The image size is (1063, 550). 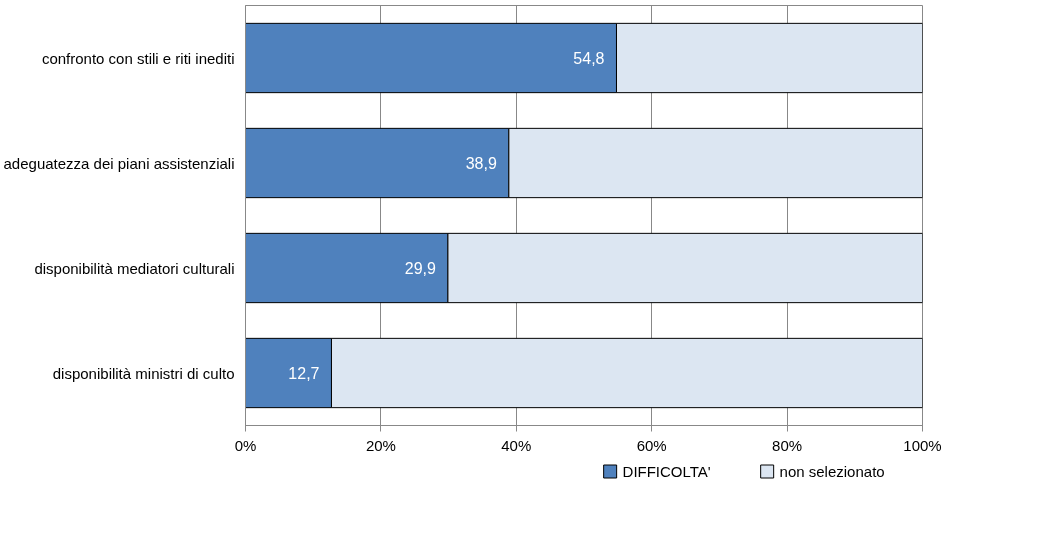 I want to click on y-tick-label: disponibilità mediatori culturali, so click(x=134, y=268).